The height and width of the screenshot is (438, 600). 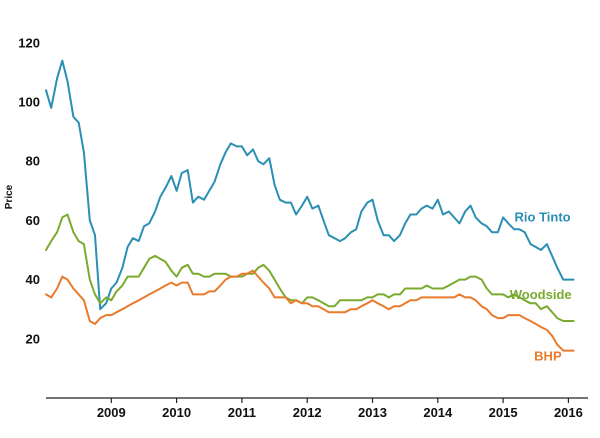 I want to click on x-tick-label: 2010, so click(x=176, y=412).